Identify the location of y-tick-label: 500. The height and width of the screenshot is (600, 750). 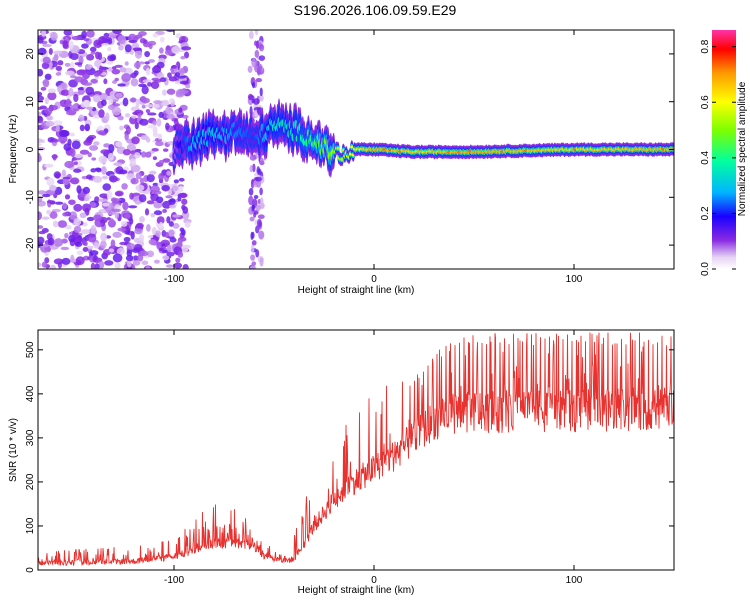
(30, 349).